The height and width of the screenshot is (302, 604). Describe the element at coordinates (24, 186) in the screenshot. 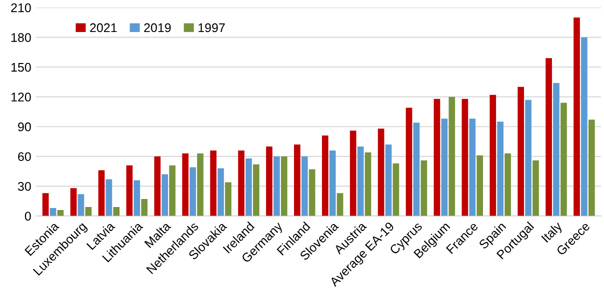

I see `y-tick-label: 30` at that location.